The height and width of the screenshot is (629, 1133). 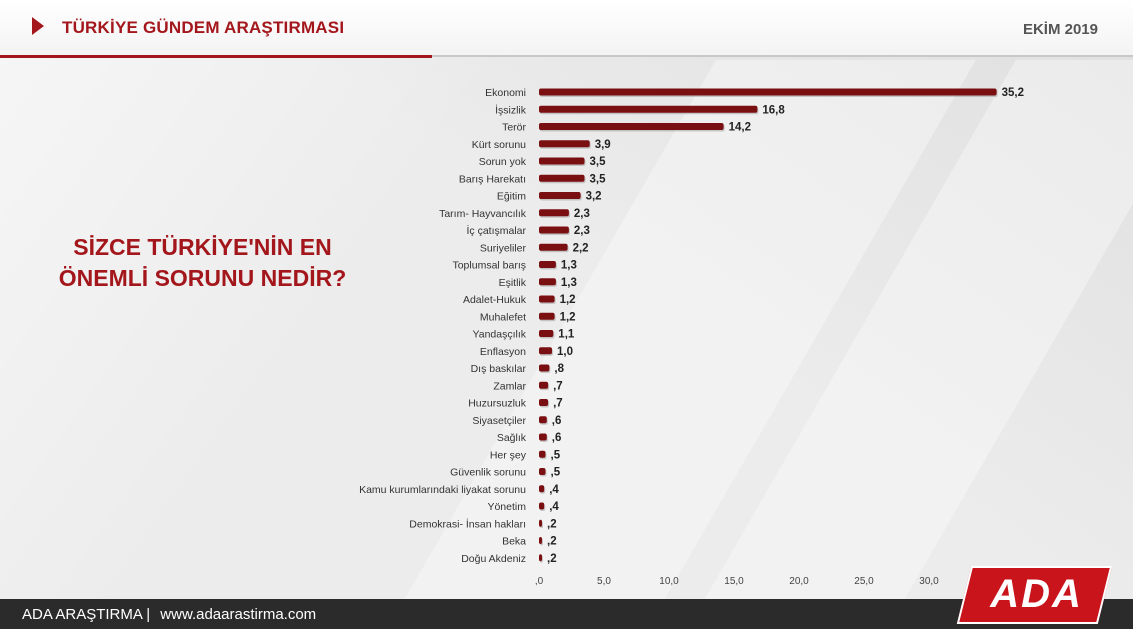 I want to click on category-label: Beka, so click(x=514, y=542).